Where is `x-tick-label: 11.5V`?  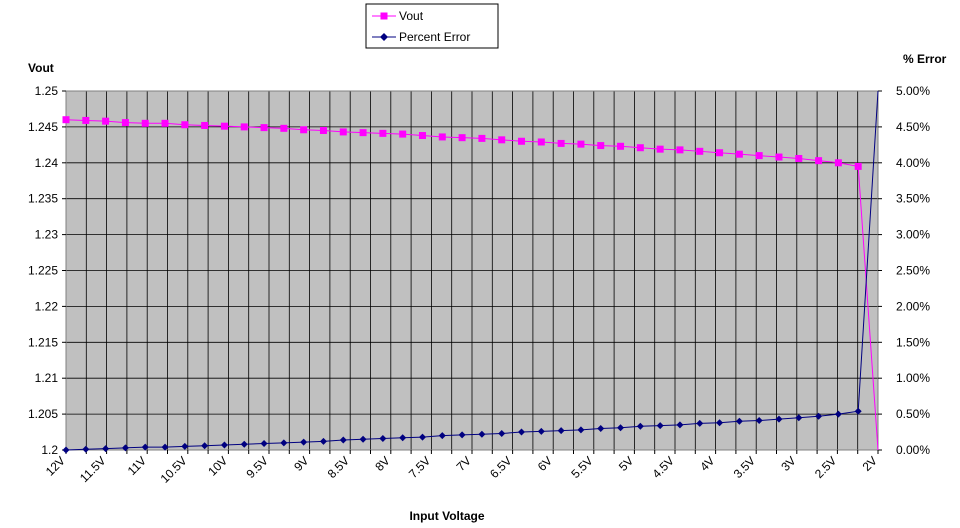
x-tick-label: 11.5V is located at coordinates (92, 469).